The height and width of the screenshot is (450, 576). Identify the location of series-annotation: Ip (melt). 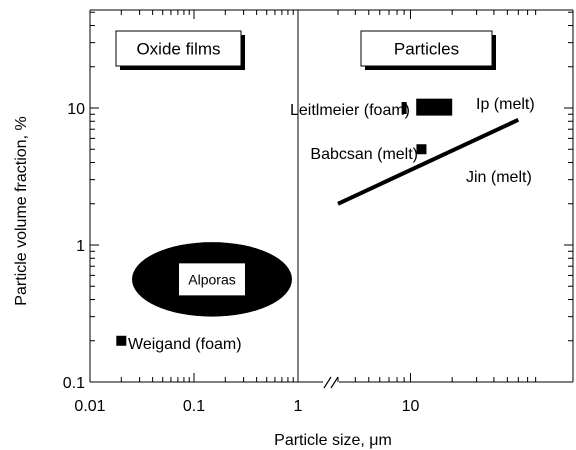
(505, 104).